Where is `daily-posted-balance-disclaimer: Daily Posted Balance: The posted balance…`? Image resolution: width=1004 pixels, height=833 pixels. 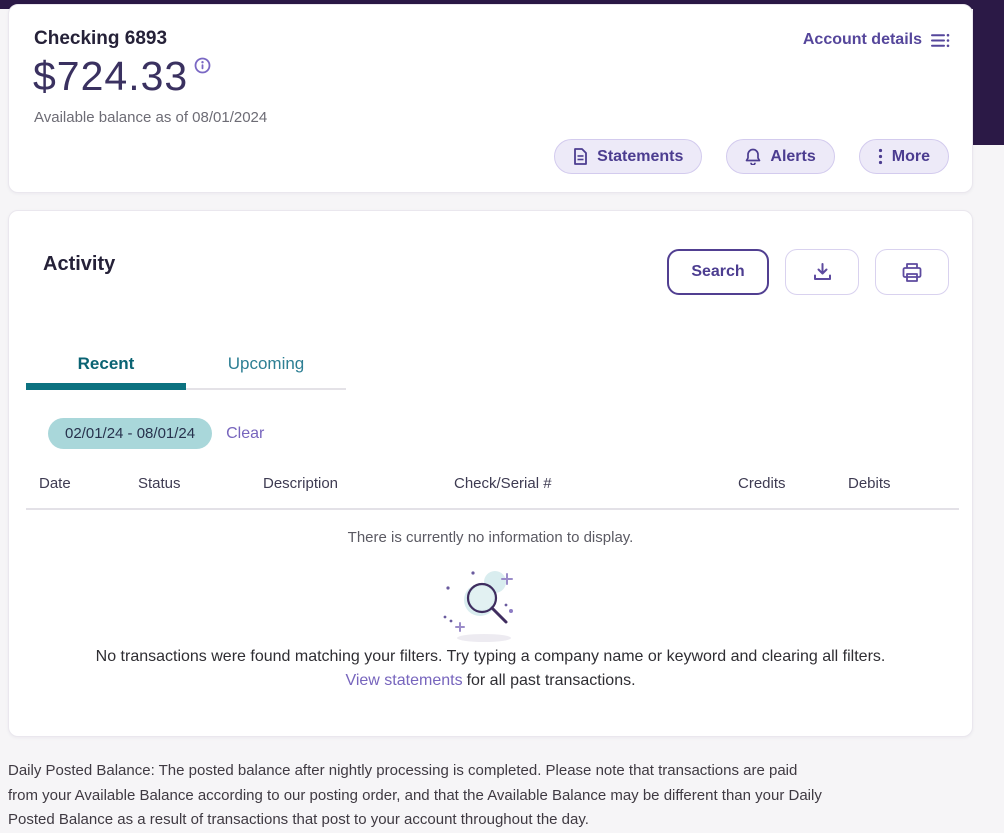 daily-posted-balance-disclaimer: Daily Posted Balance: The posted balance… is located at coordinates (486, 796).